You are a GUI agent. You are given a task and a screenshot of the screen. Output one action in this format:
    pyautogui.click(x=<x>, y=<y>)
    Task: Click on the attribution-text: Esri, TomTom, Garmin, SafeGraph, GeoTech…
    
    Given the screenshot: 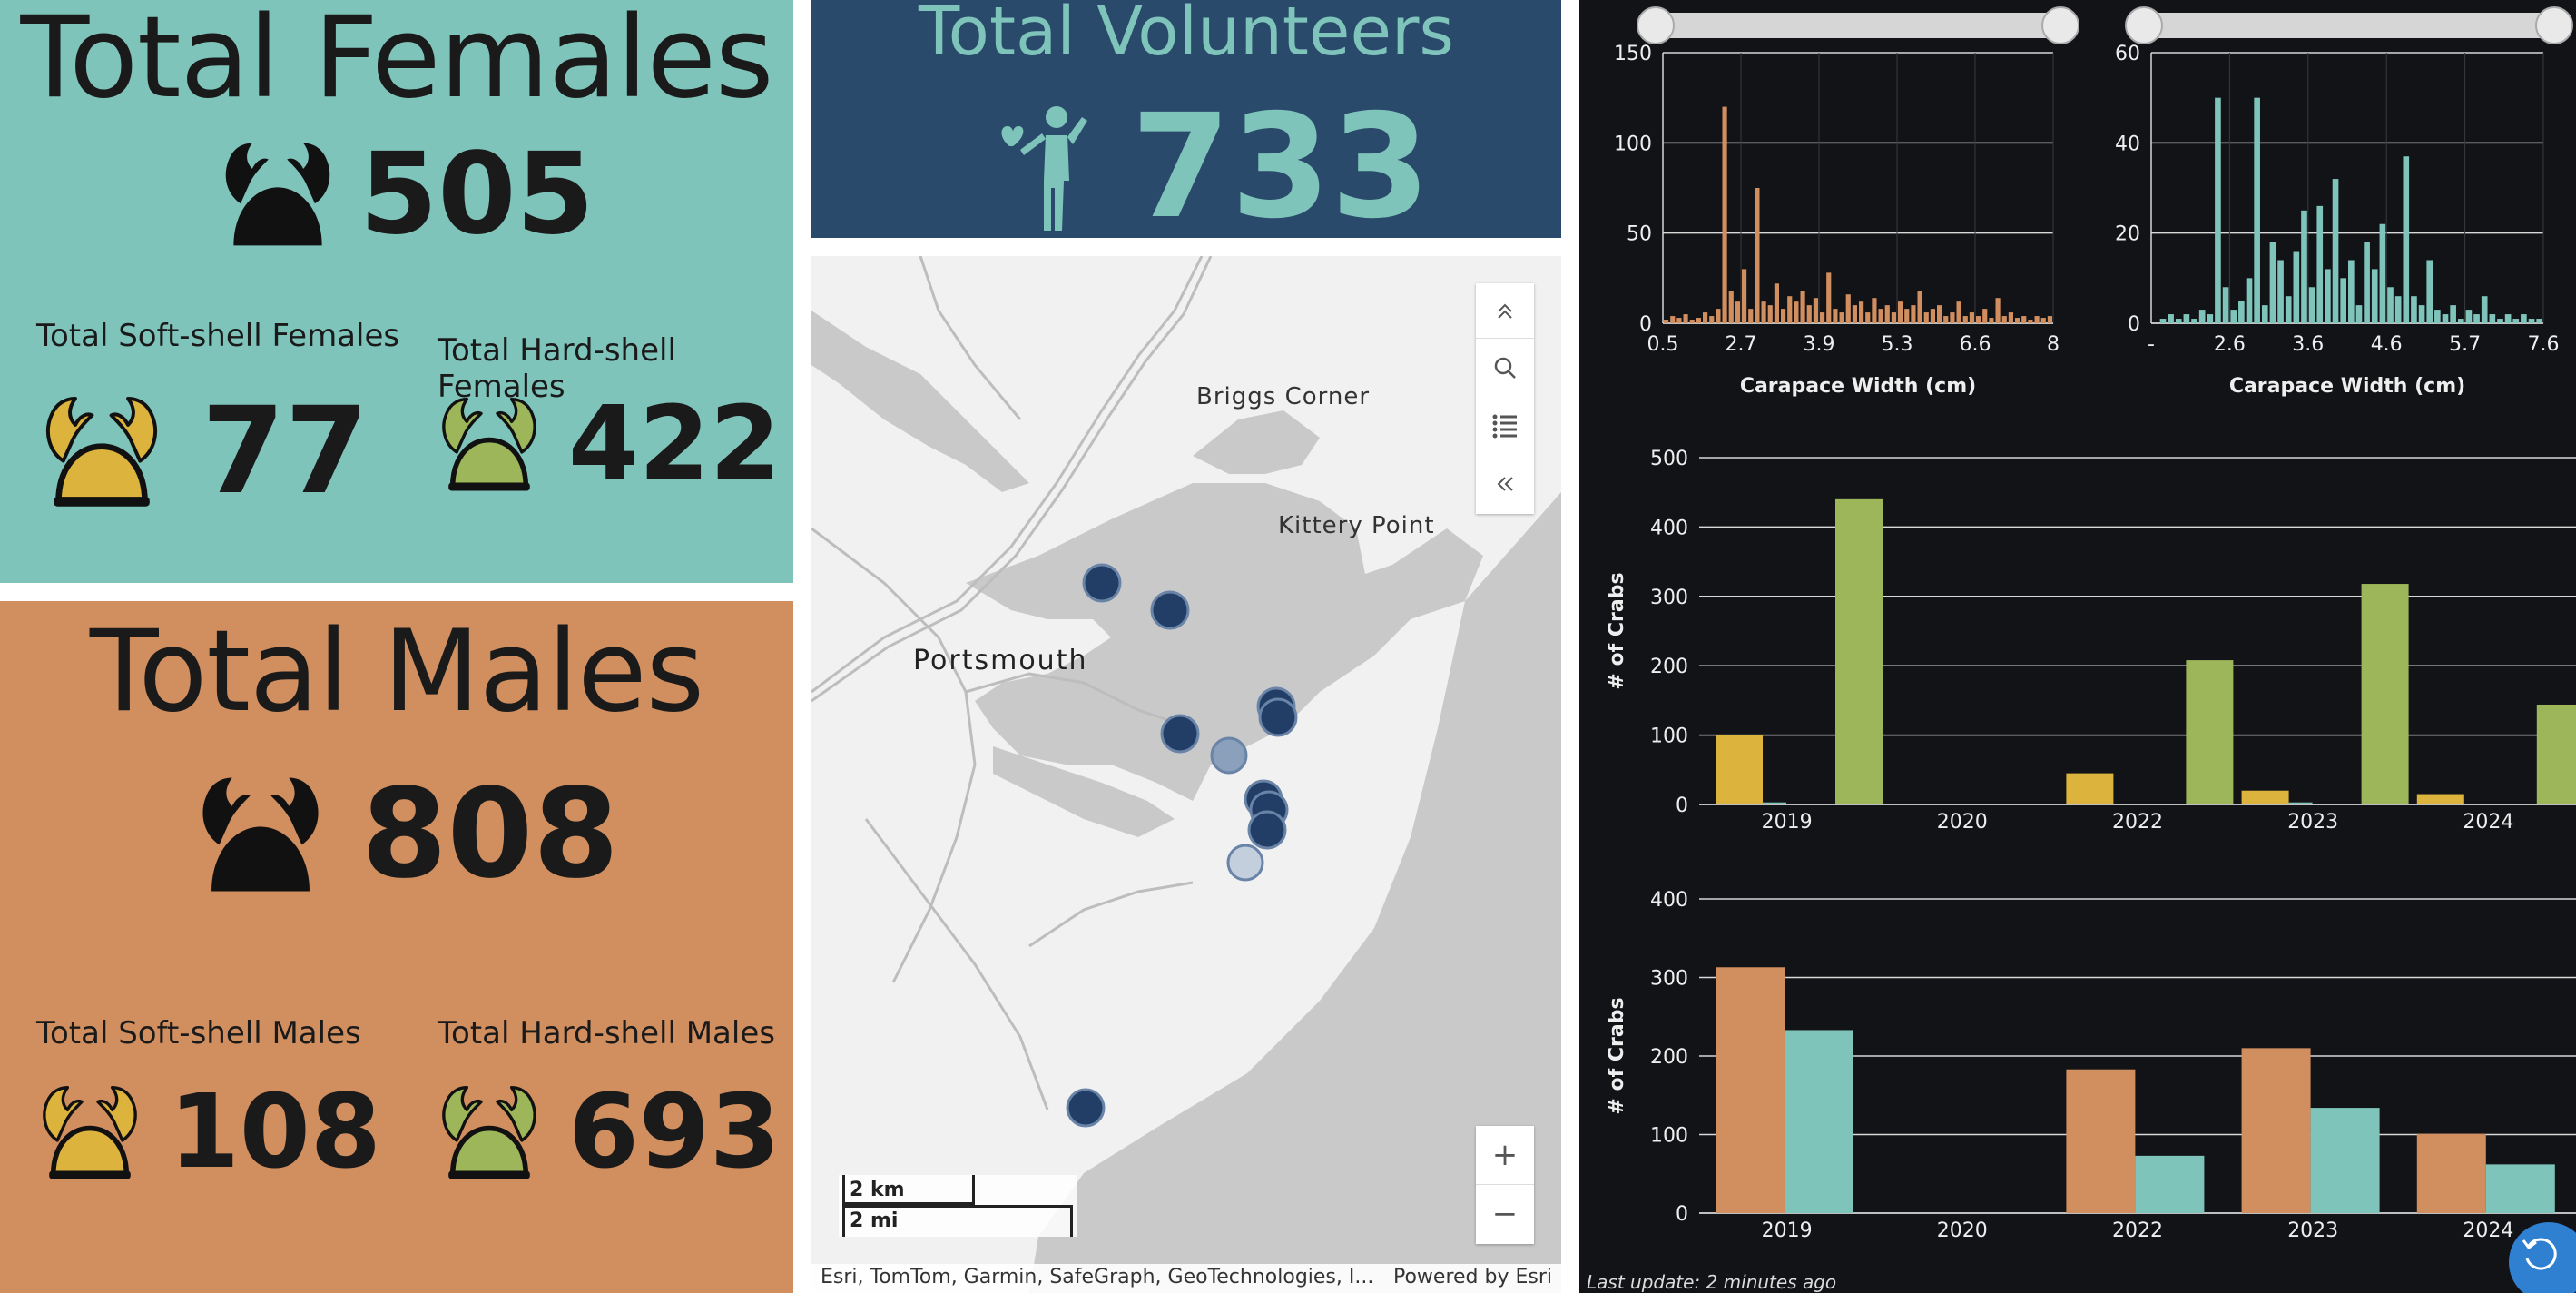 What is the action you would take?
    pyautogui.click(x=1097, y=1277)
    